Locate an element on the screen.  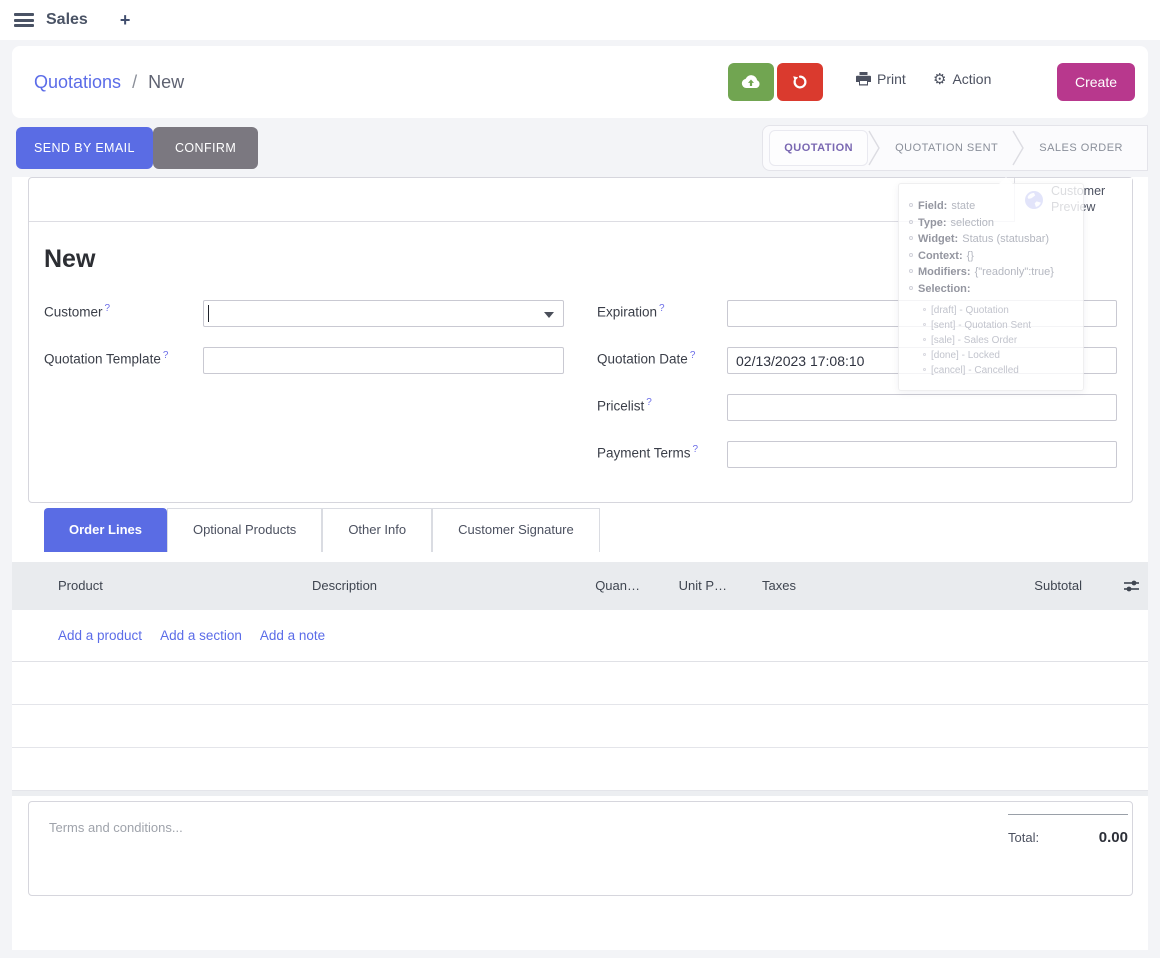
breadcrumb: Quotations / New is located at coordinates (109, 82).